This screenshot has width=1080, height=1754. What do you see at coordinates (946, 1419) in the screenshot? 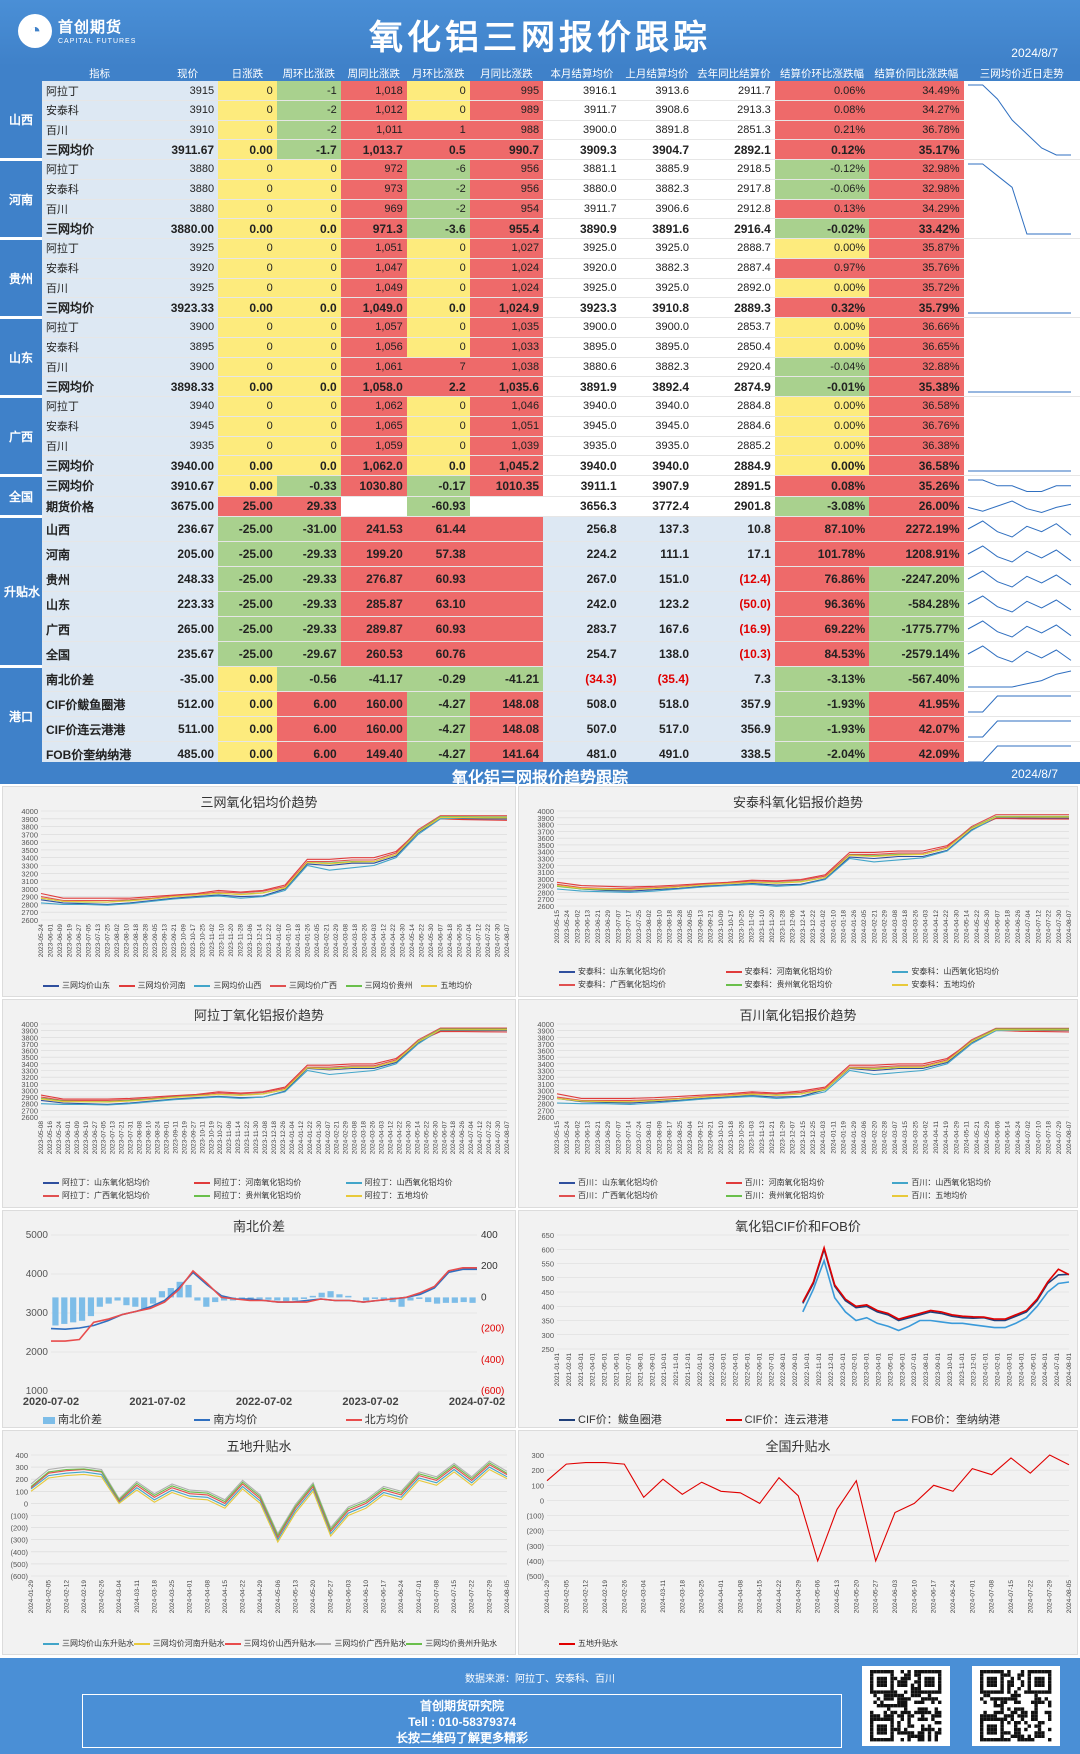
I see `legend-item: FOB价：奎纳纳港` at bounding box center [946, 1419].